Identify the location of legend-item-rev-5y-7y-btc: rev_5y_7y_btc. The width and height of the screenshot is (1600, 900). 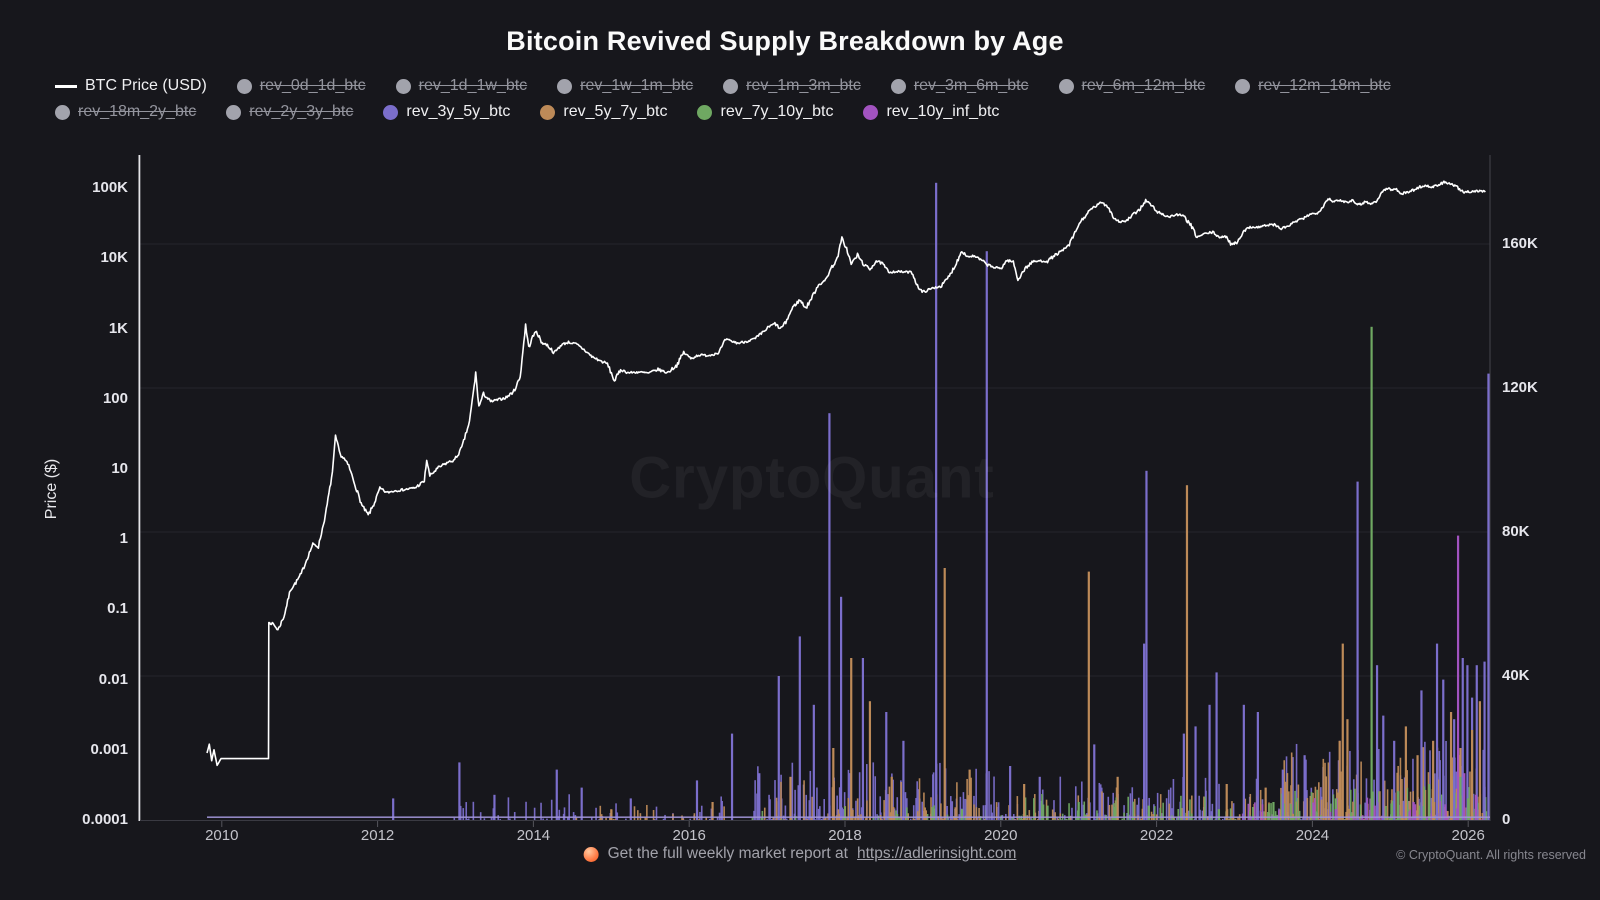
(603, 112).